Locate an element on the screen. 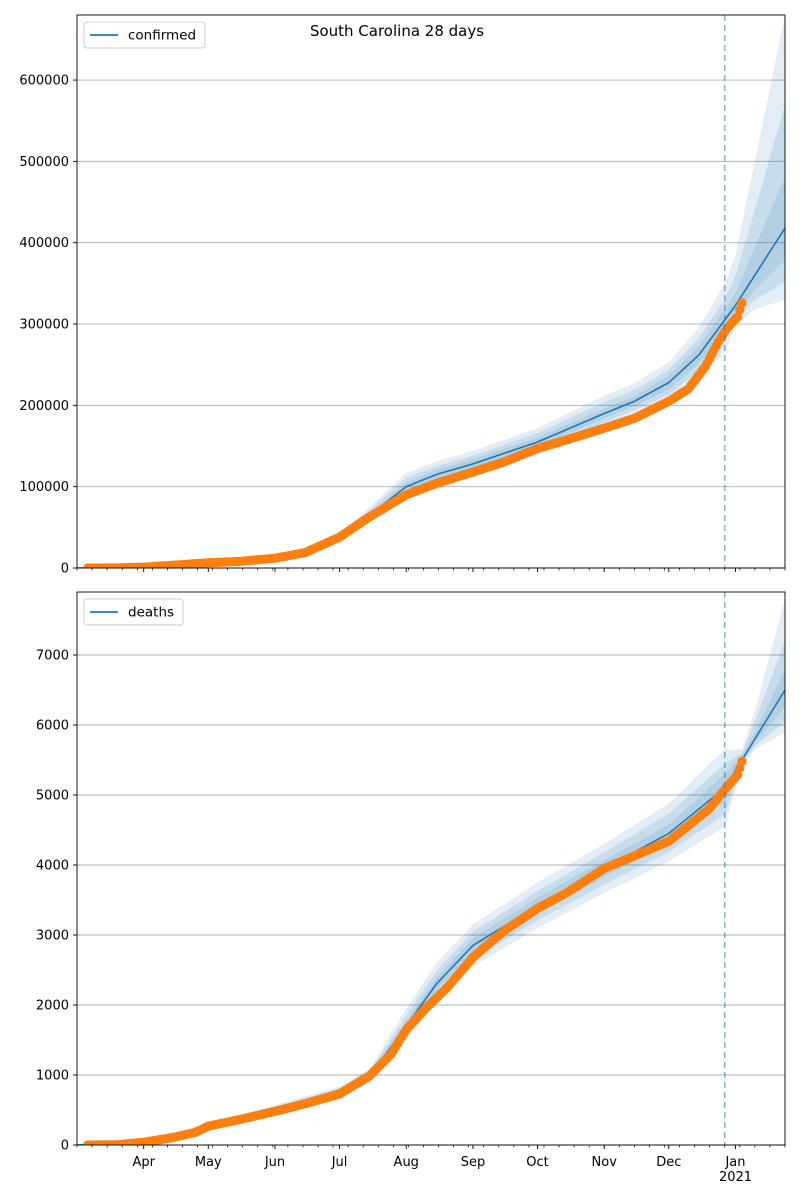 This screenshot has height=1200, width=800. x-tick-label: Apr is located at coordinates (143, 1162).